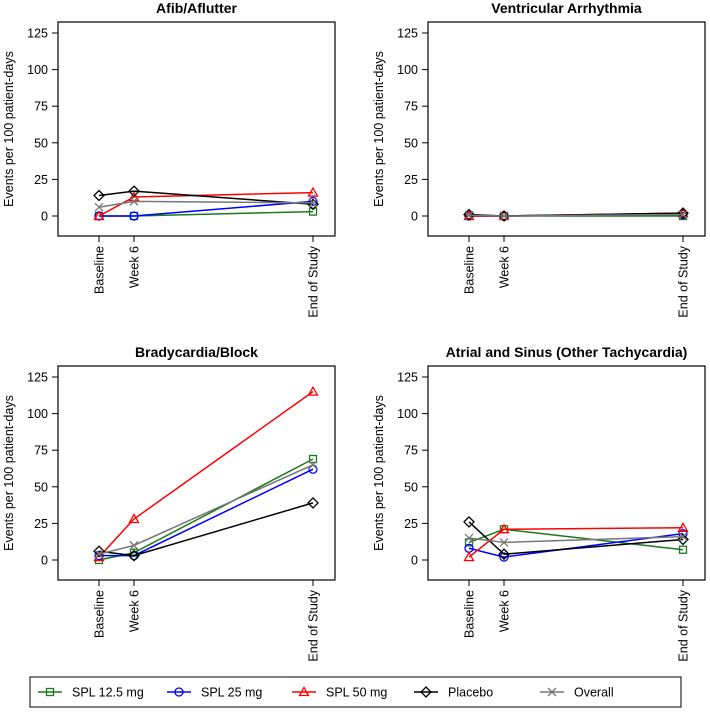  I want to click on chart-title: Atrial and Sinus (Other Tachycardia), so click(567, 352).